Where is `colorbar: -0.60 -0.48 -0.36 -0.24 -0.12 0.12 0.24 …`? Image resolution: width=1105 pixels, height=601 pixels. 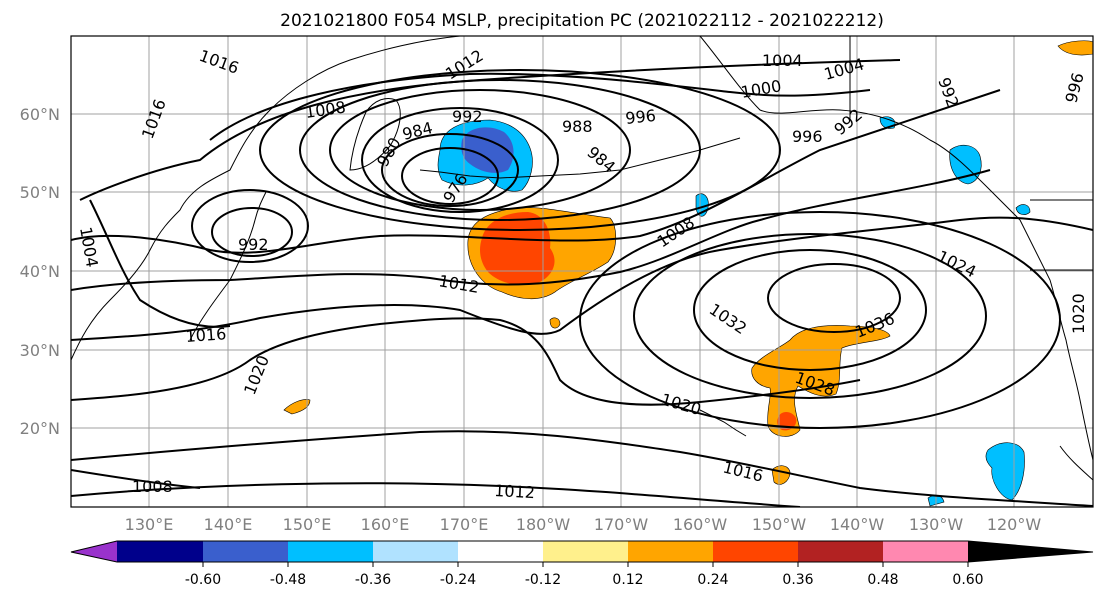 colorbar: -0.60 -0.48 -0.36 -0.24 -0.12 0.12 0.24 … is located at coordinates (582, 564).